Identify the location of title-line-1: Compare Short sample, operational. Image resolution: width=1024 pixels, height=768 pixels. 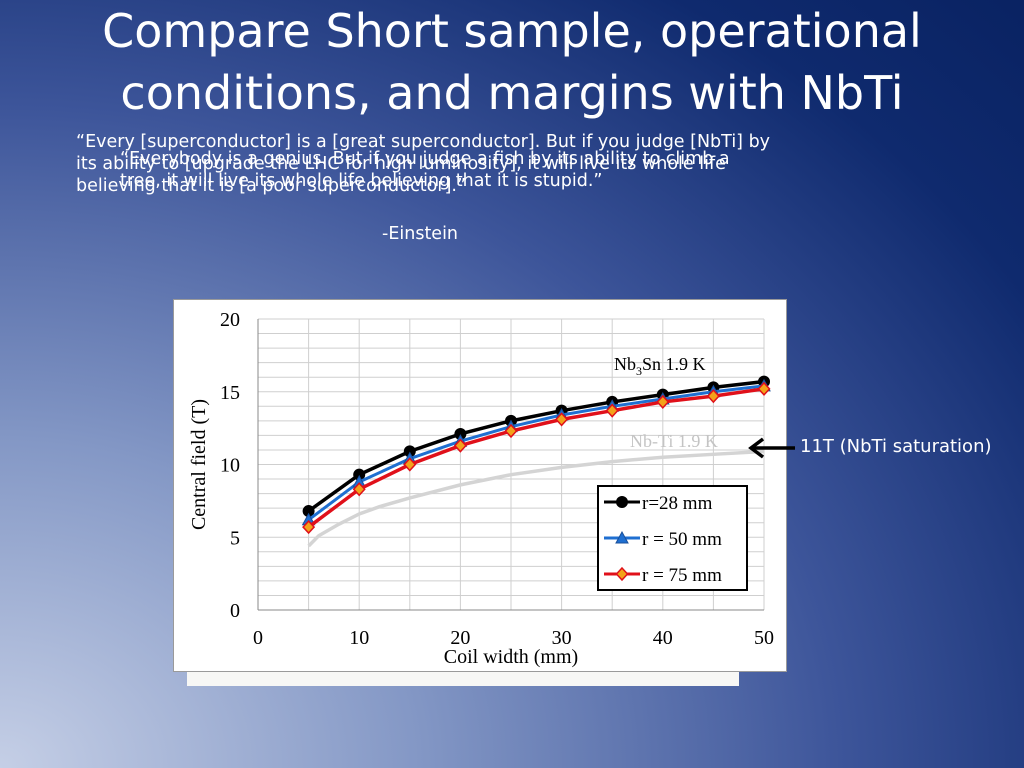
(512, 31).